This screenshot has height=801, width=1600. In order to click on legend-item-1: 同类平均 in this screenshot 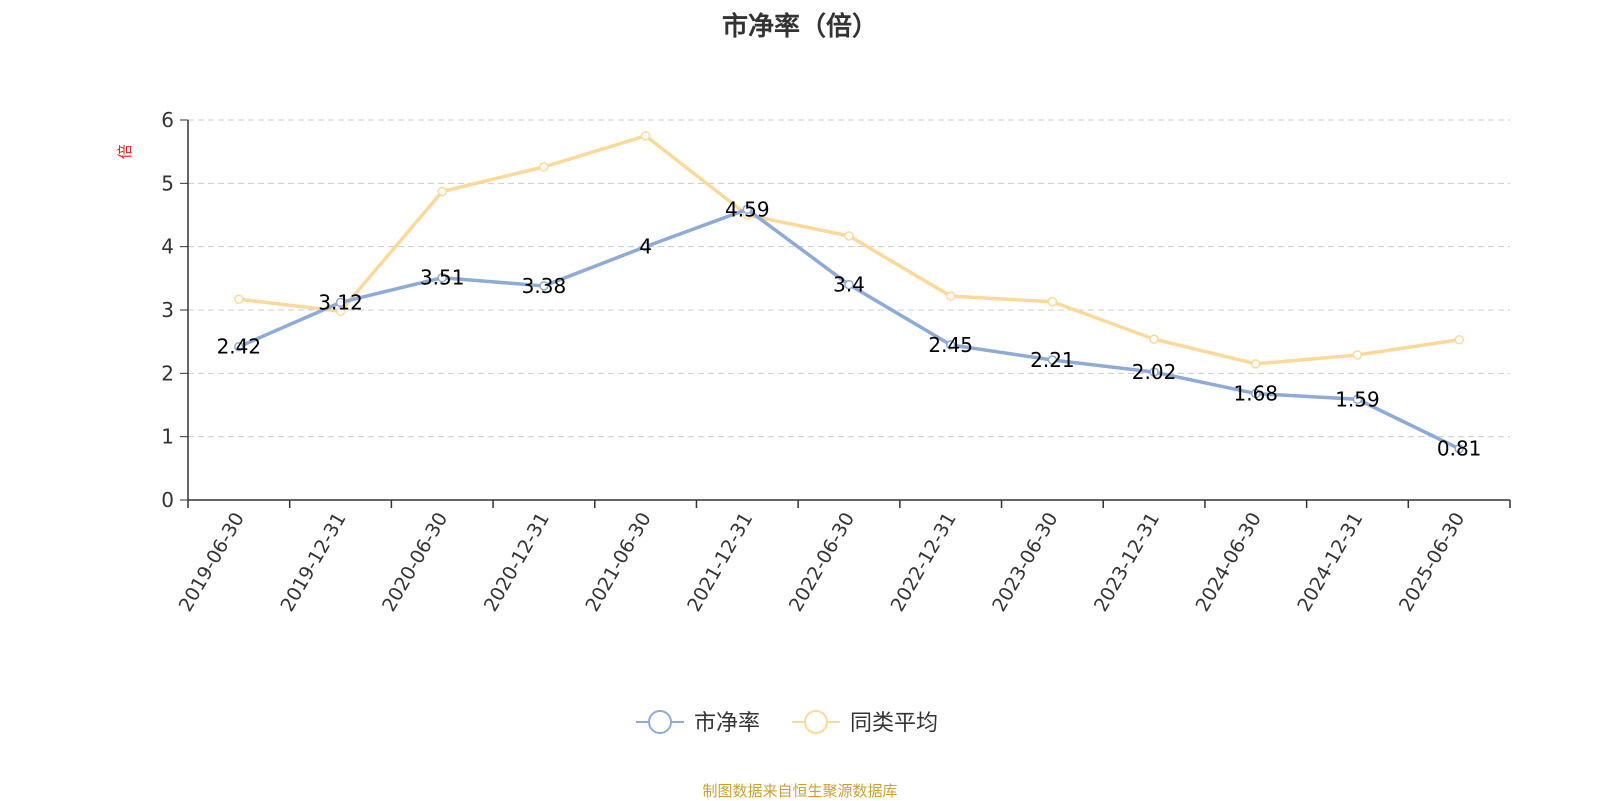, I will do `click(865, 723)`.